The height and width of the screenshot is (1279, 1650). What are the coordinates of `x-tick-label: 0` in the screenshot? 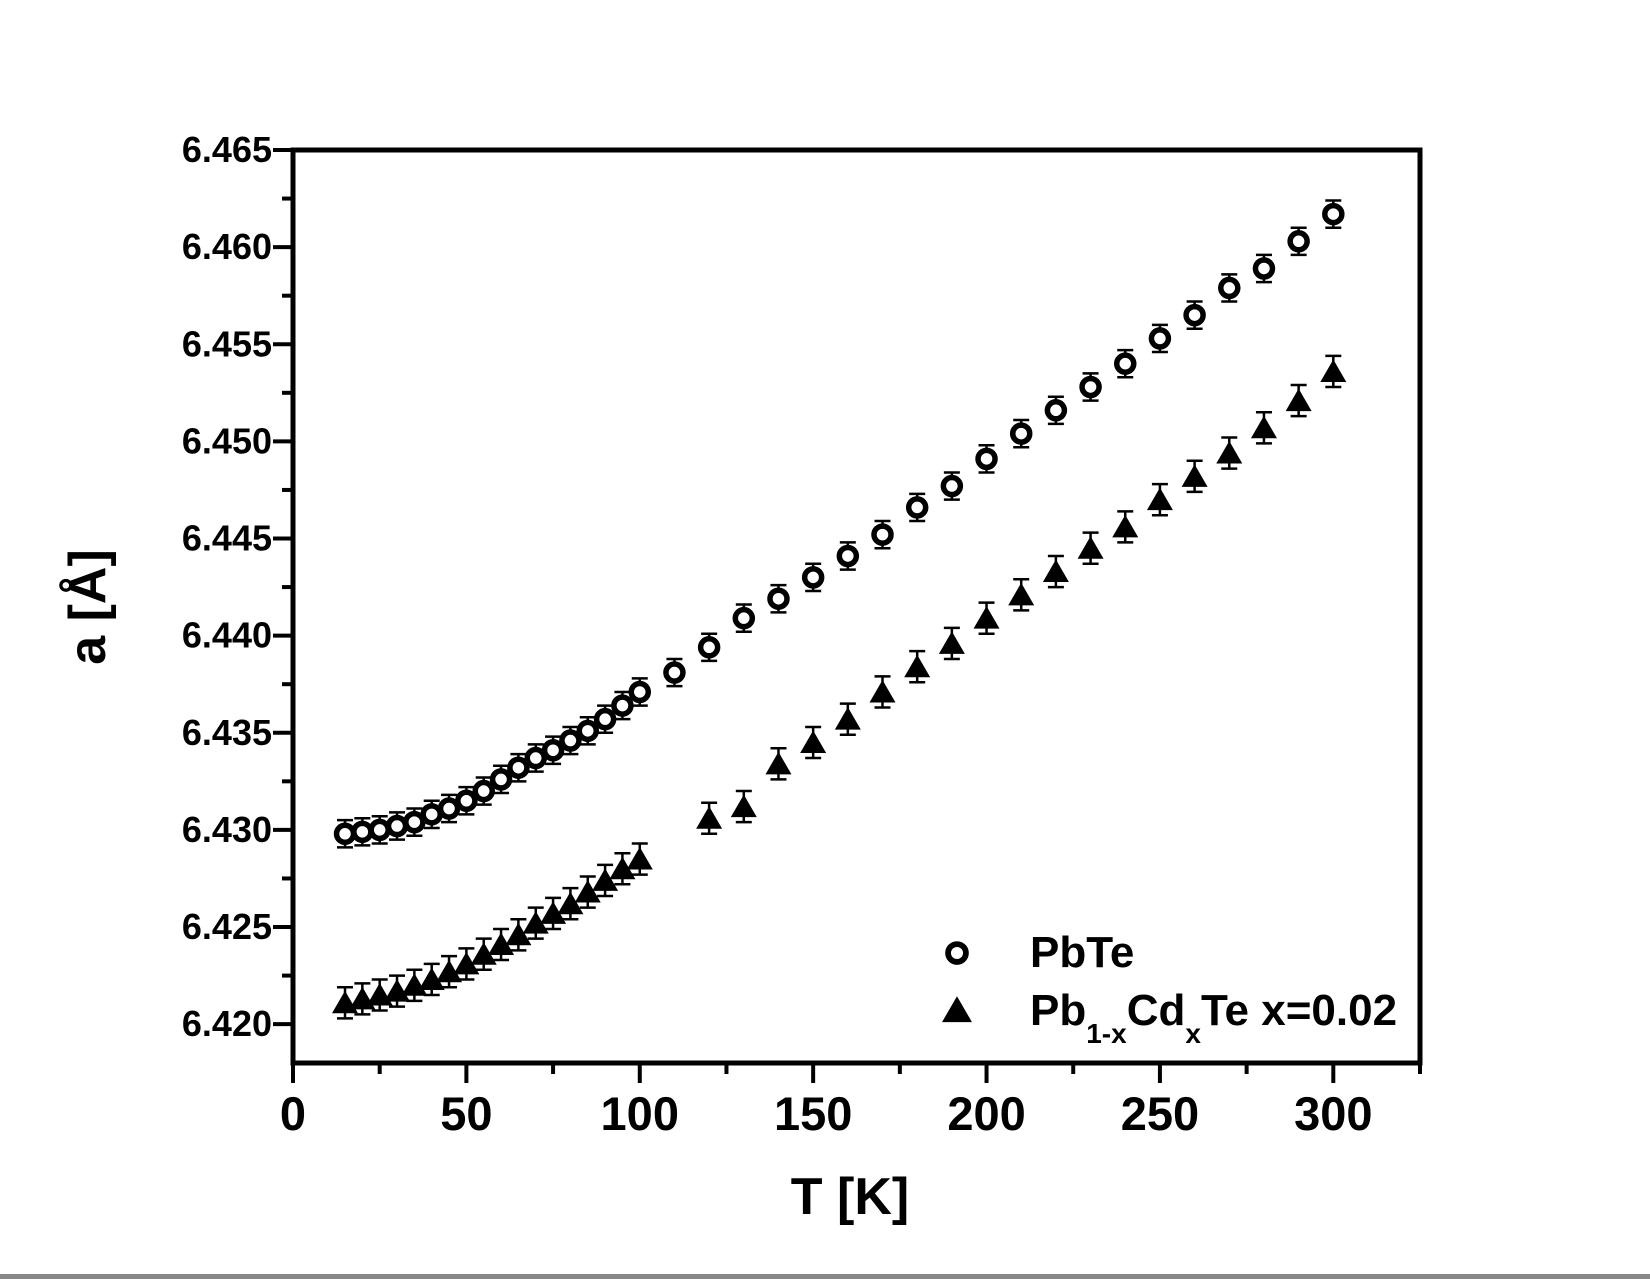 It's located at (293, 1113).